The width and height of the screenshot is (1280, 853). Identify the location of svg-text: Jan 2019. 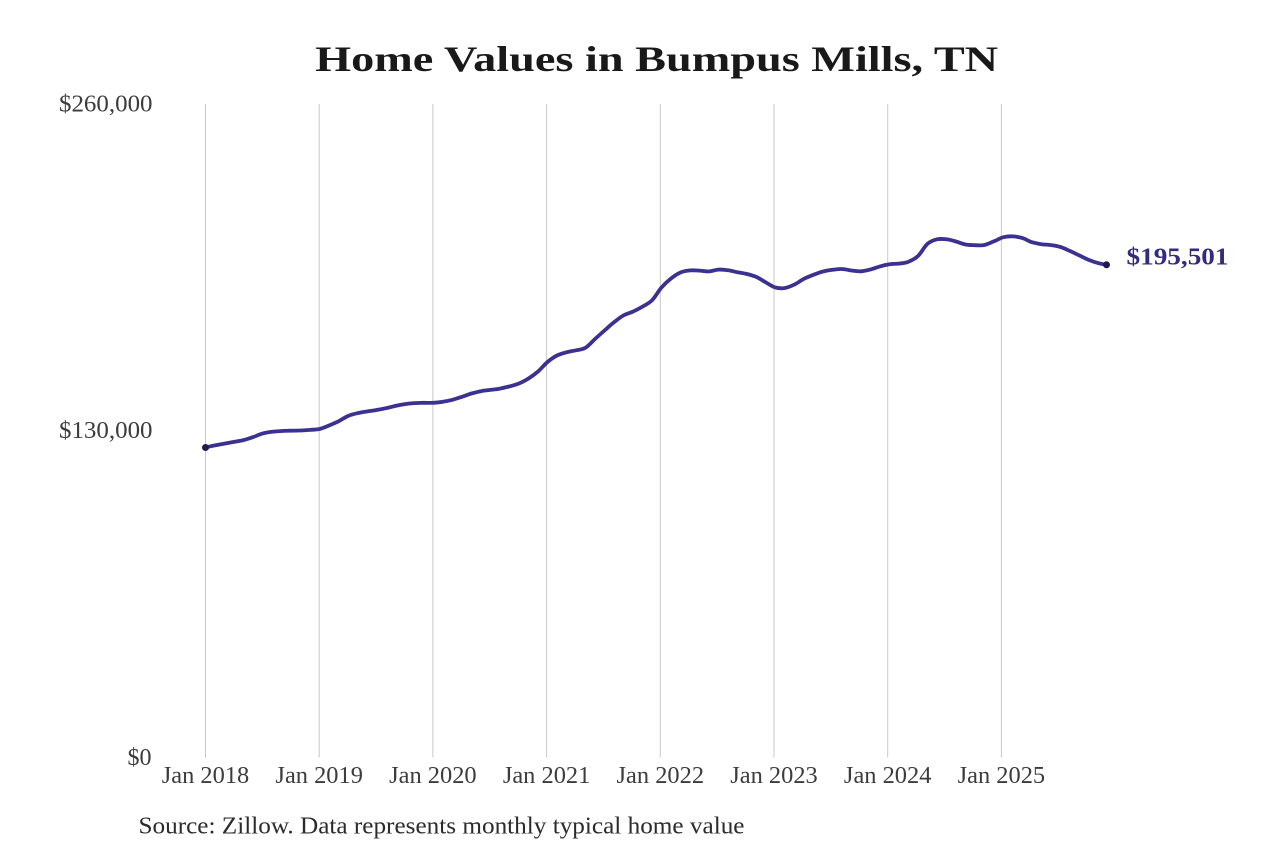
(319, 776).